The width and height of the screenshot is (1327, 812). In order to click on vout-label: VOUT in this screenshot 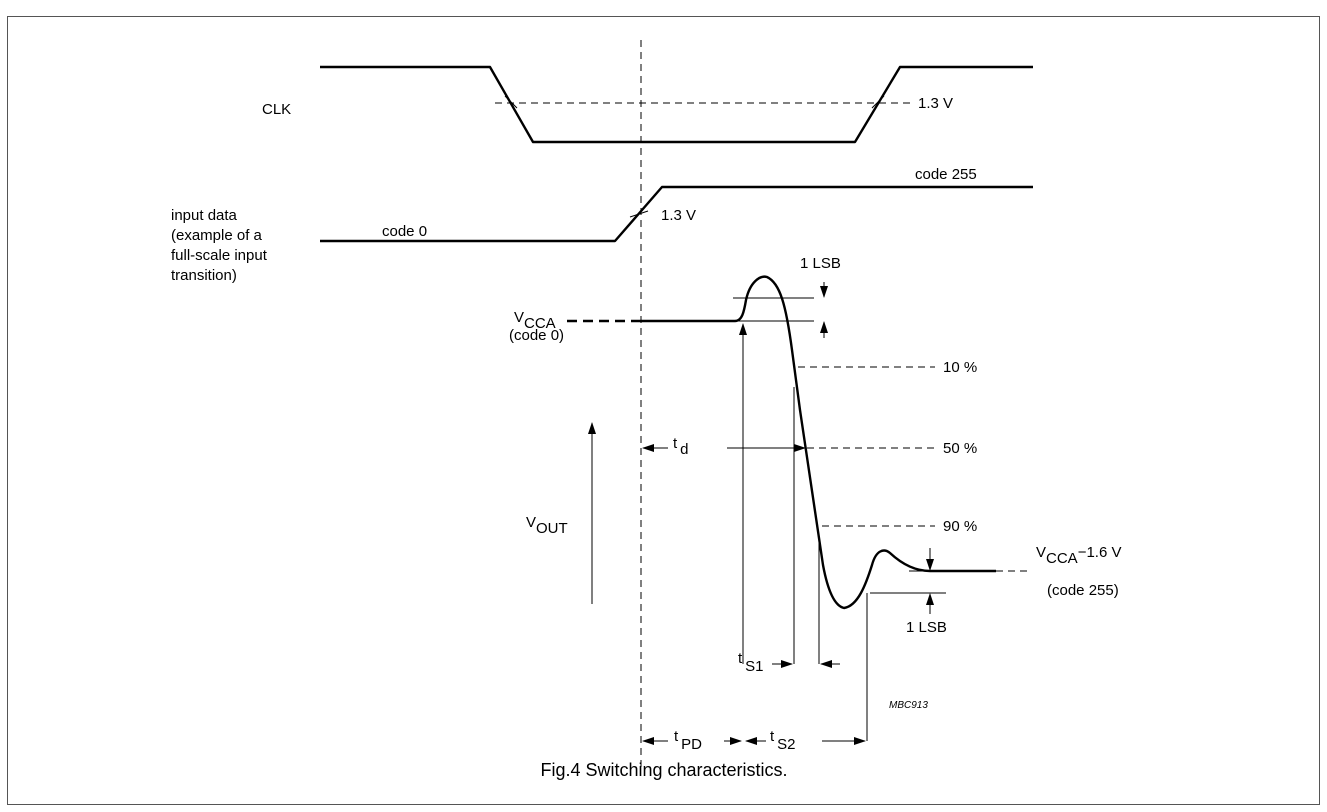, I will do `click(547, 525)`.